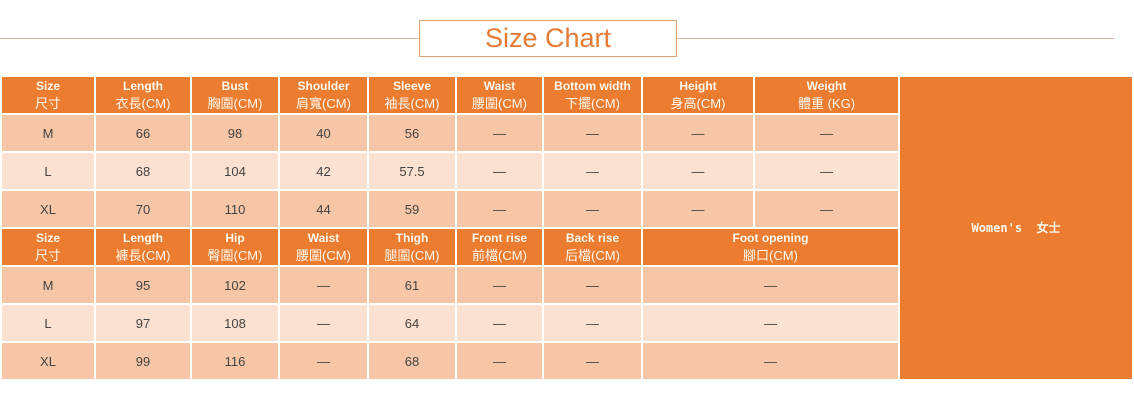 This screenshot has height=404, width=1134. I want to click on tops-header-cell: Weight 體重 (KG), so click(826, 95).